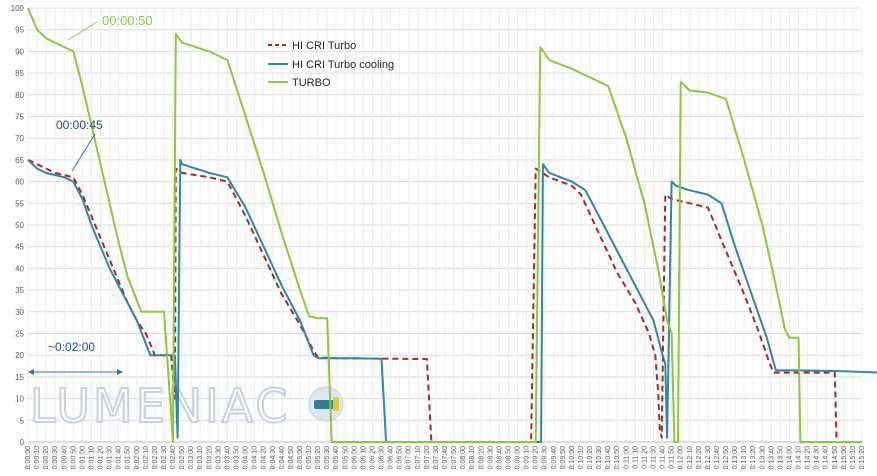 This screenshot has width=877, height=476. What do you see at coordinates (101, 457) in the screenshot?
I see `x-tick-label: 0:01:20` at bounding box center [101, 457].